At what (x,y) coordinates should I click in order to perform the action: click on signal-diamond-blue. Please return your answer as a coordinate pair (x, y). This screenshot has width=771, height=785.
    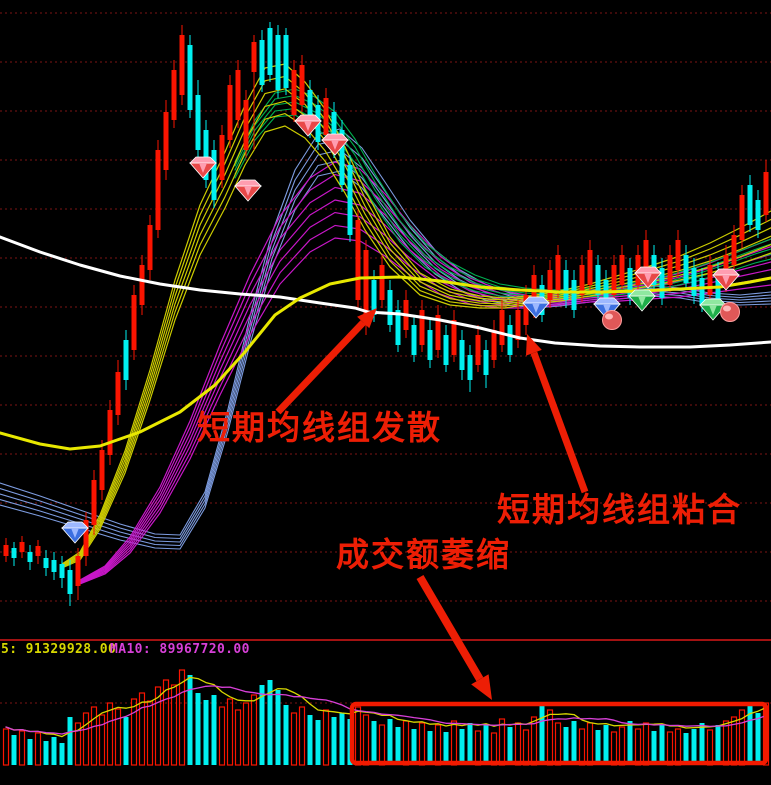
    Looking at the image, I should click on (536, 307).